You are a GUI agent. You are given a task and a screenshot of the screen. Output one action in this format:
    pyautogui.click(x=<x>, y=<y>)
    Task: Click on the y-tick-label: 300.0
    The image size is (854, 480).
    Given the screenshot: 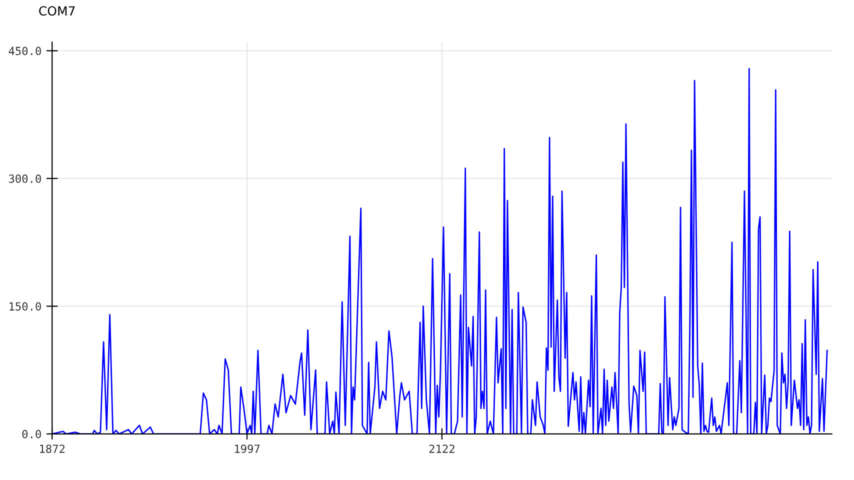 What is the action you would take?
    pyautogui.click(x=24, y=178)
    